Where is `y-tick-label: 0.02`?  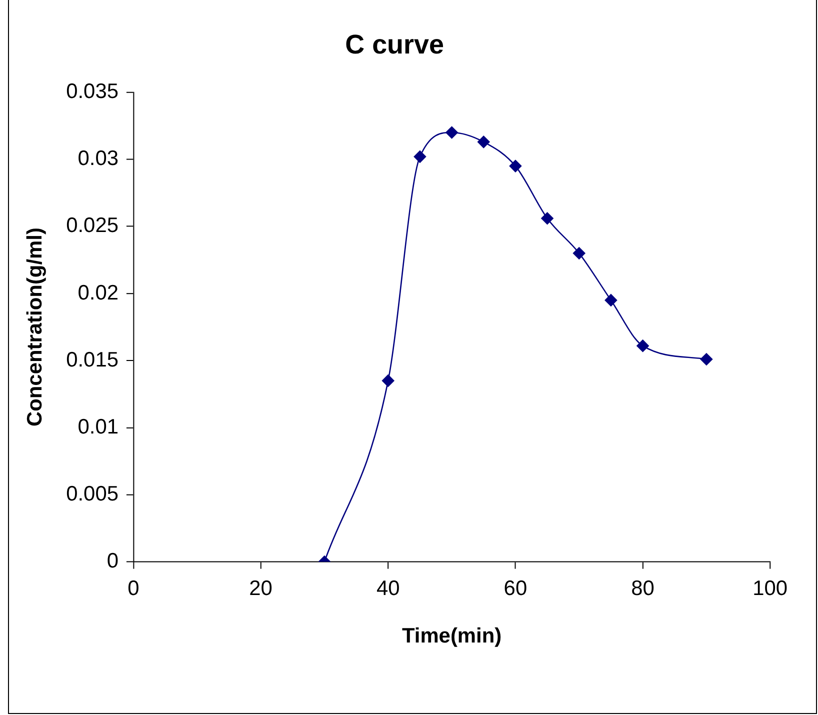
y-tick-label: 0.02 is located at coordinates (98, 292).